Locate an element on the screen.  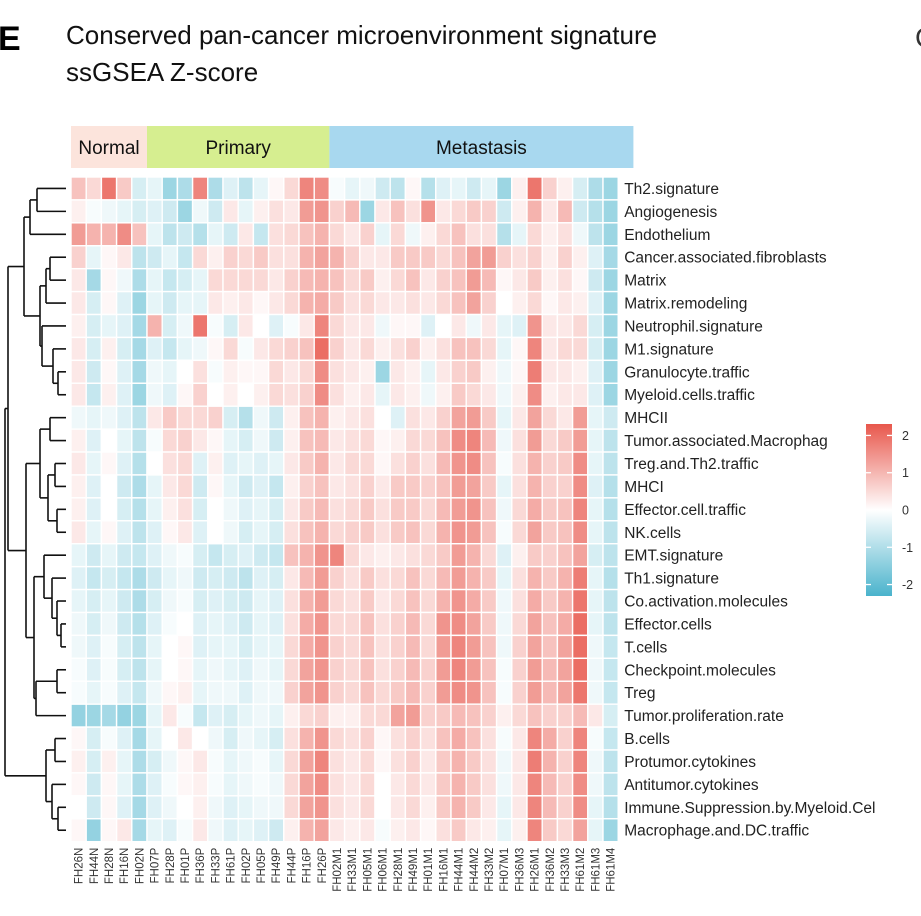
column-label: FH07P is located at coordinates (156, 865).